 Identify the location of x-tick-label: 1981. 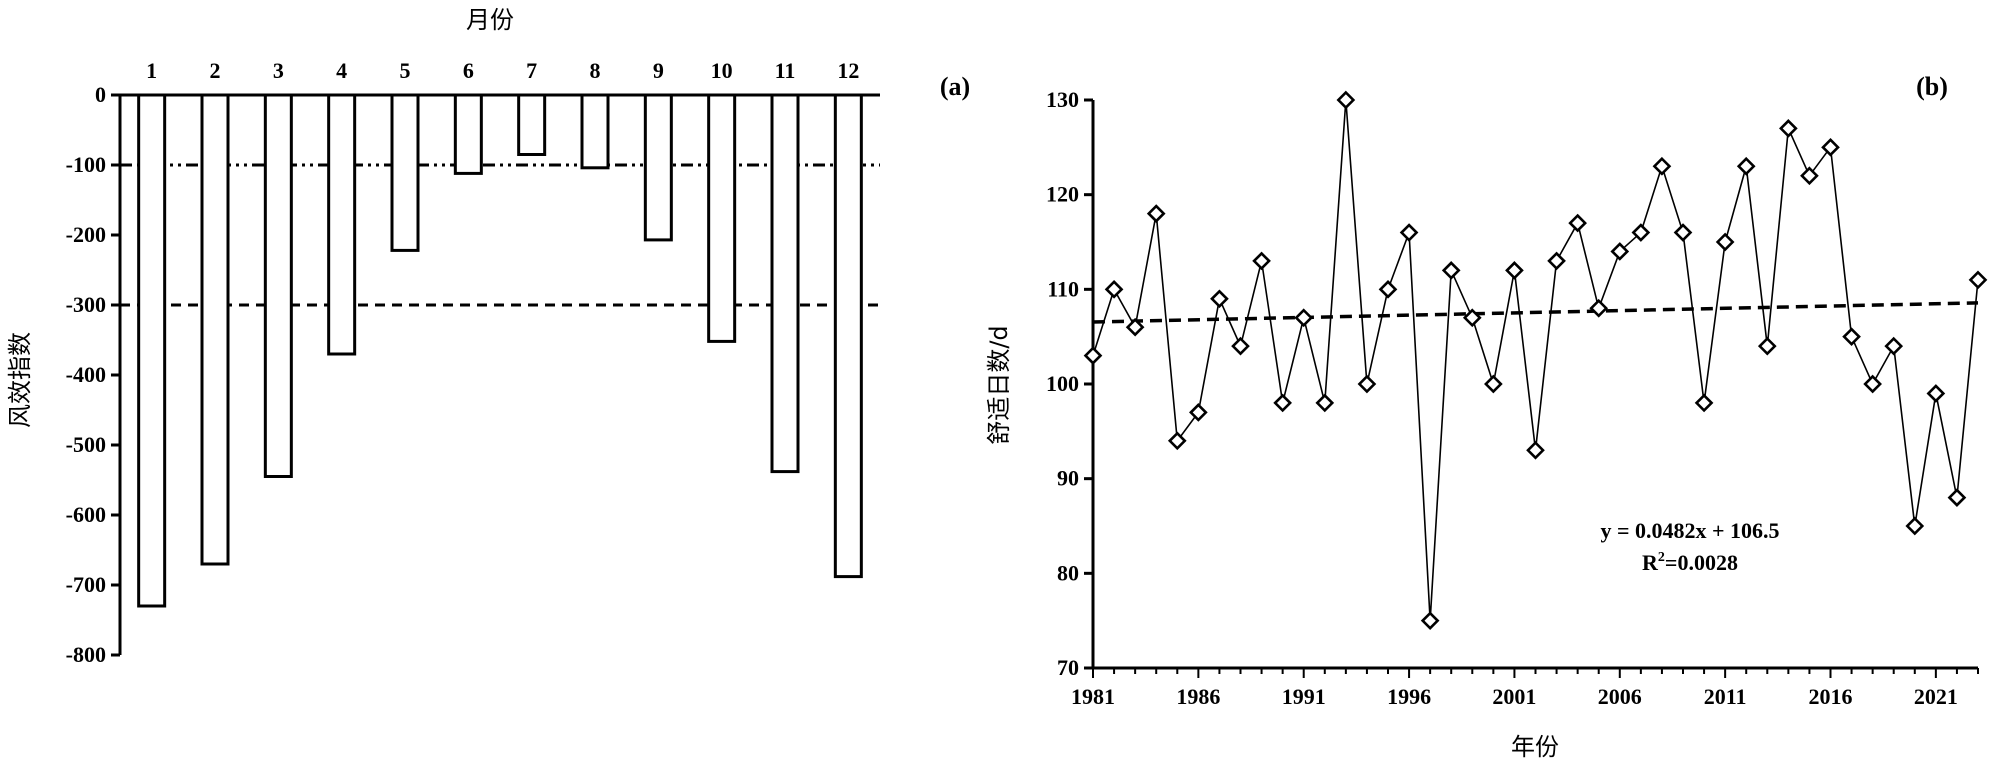
(1093, 696).